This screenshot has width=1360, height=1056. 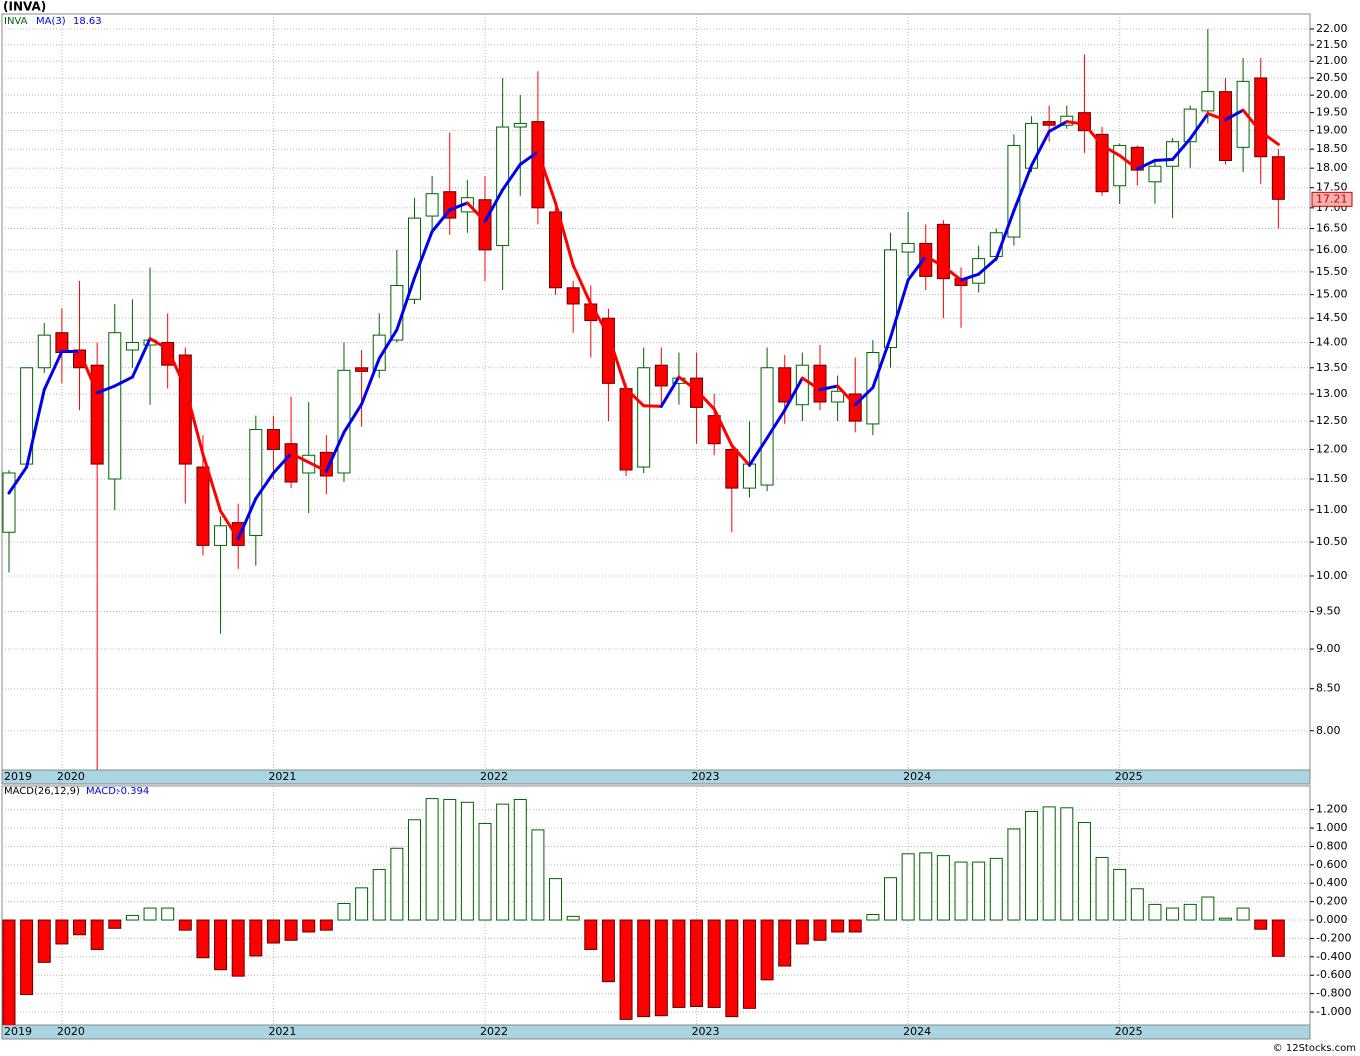 What do you see at coordinates (1333, 974) in the screenshot?
I see `y-tick-label: -0.600` at bounding box center [1333, 974].